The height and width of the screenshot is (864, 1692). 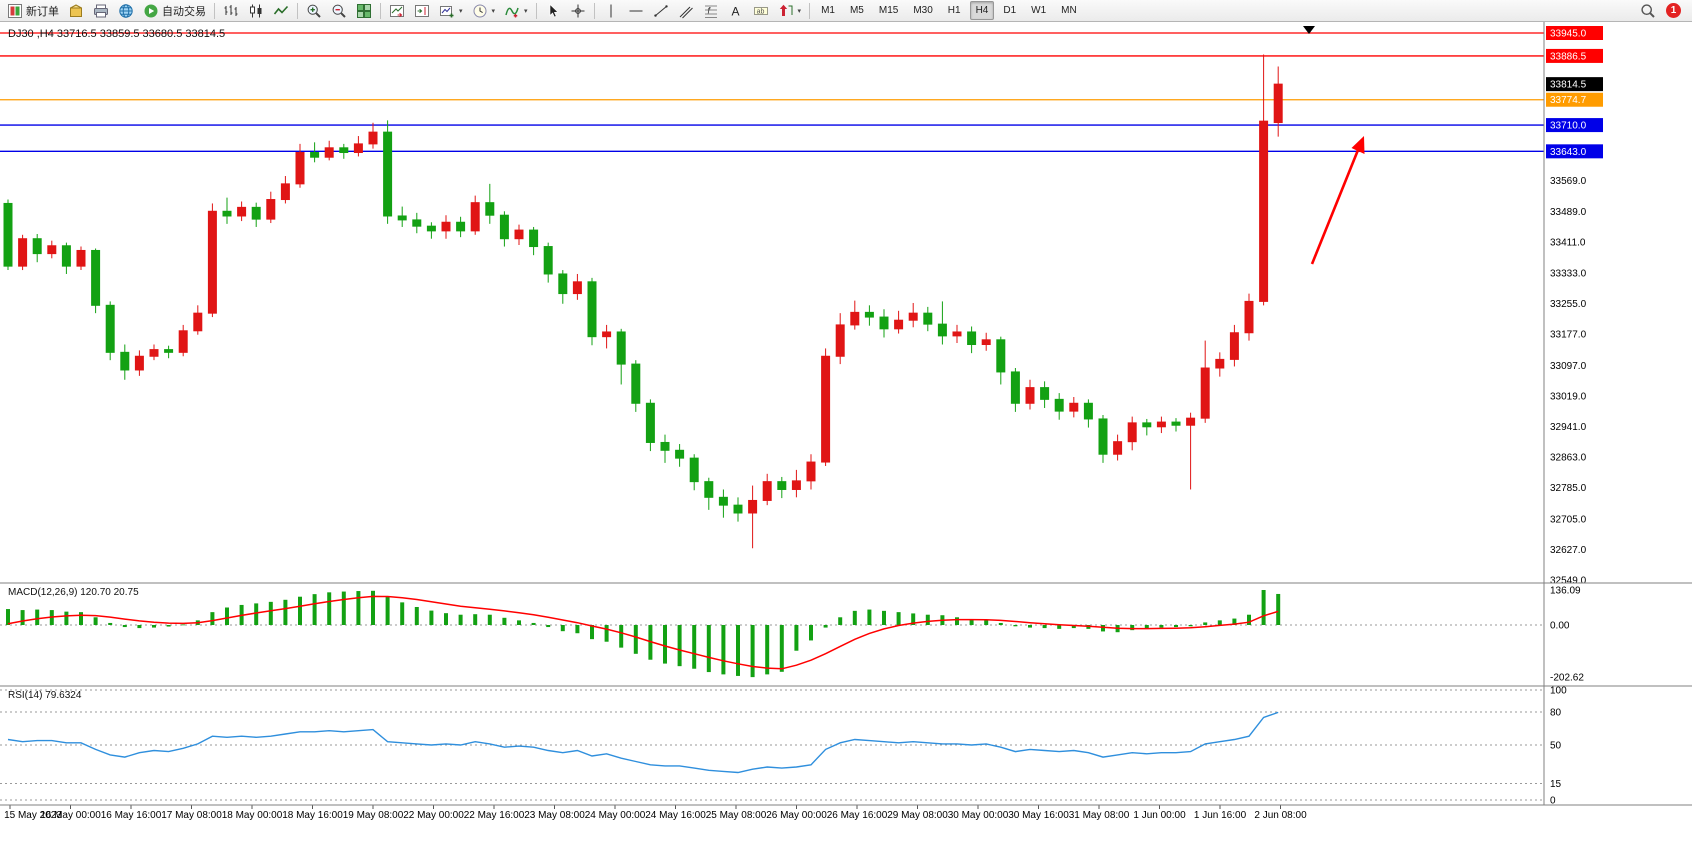 I want to click on timeframe-d1-button: D1, so click(x=1010, y=10).